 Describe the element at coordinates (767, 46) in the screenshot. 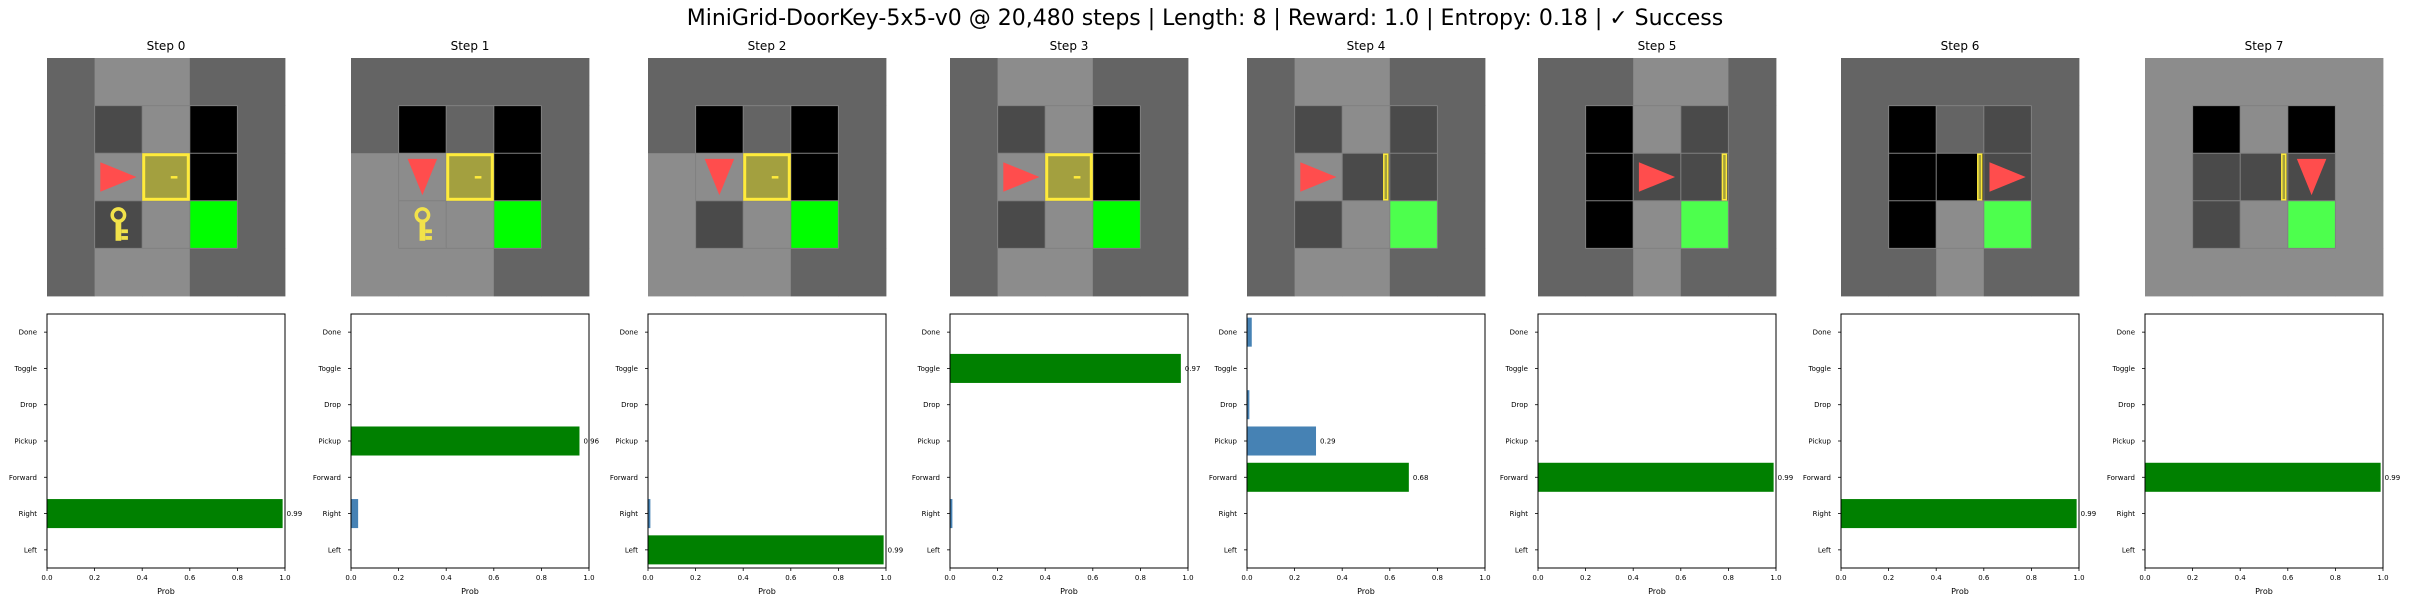

I see `step-title: Step 2` at that location.